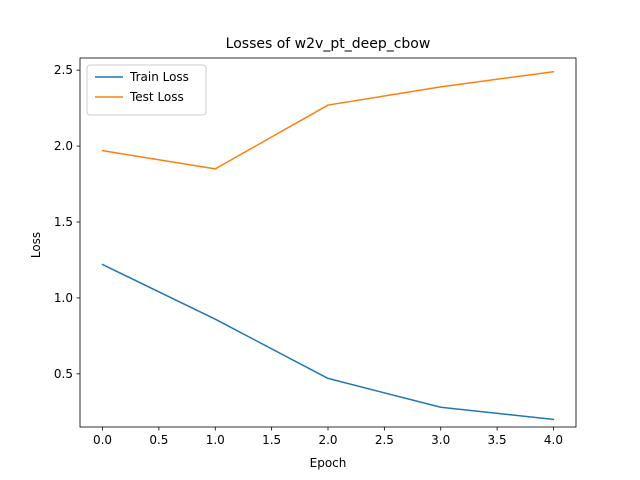 The height and width of the screenshot is (480, 640). Describe the element at coordinates (156, 97) in the screenshot. I see `legend-label-1: Test Loss` at that location.